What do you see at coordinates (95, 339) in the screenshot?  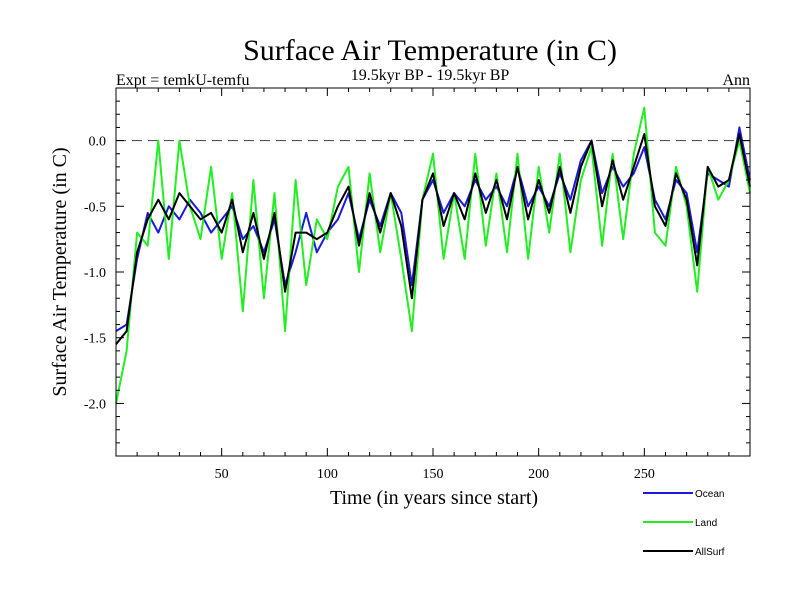 I see `y-tick-label: -1.5` at bounding box center [95, 339].